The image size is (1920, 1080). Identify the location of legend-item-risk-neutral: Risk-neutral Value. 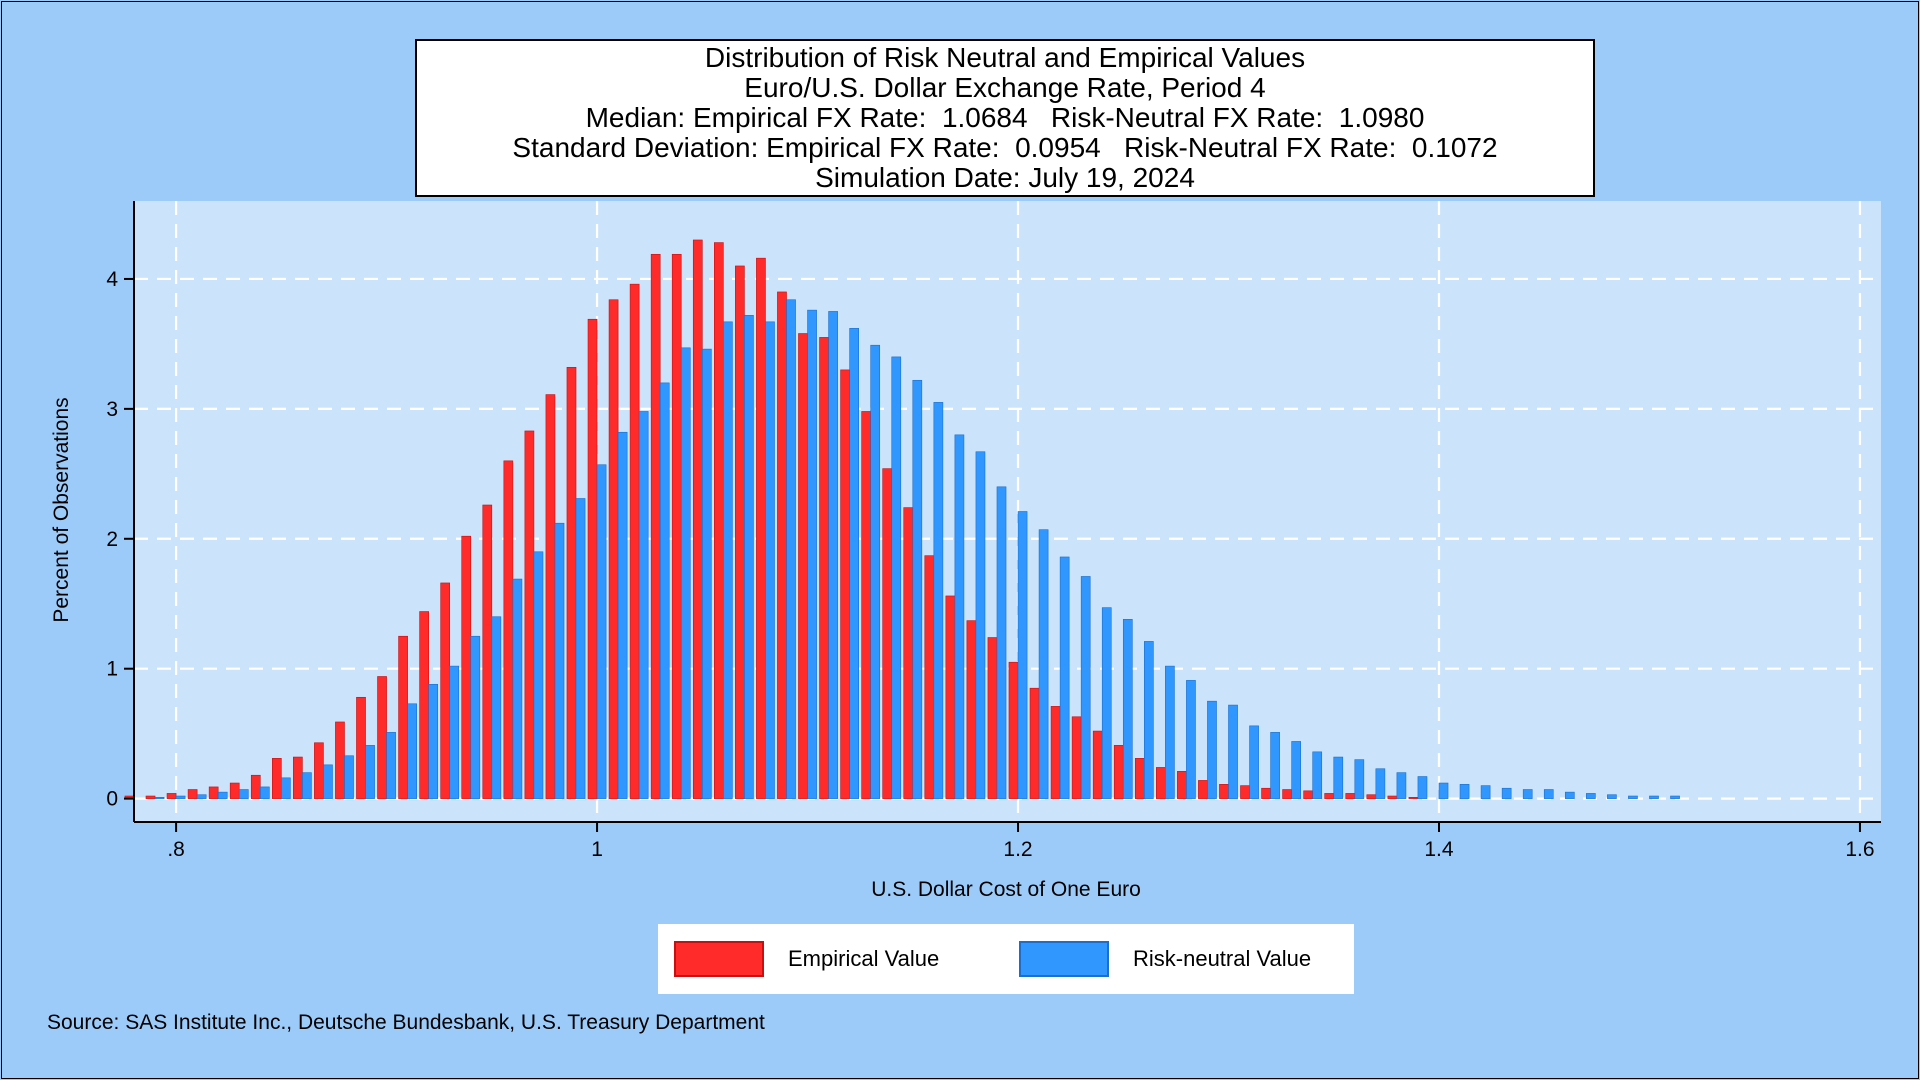
(1165, 959).